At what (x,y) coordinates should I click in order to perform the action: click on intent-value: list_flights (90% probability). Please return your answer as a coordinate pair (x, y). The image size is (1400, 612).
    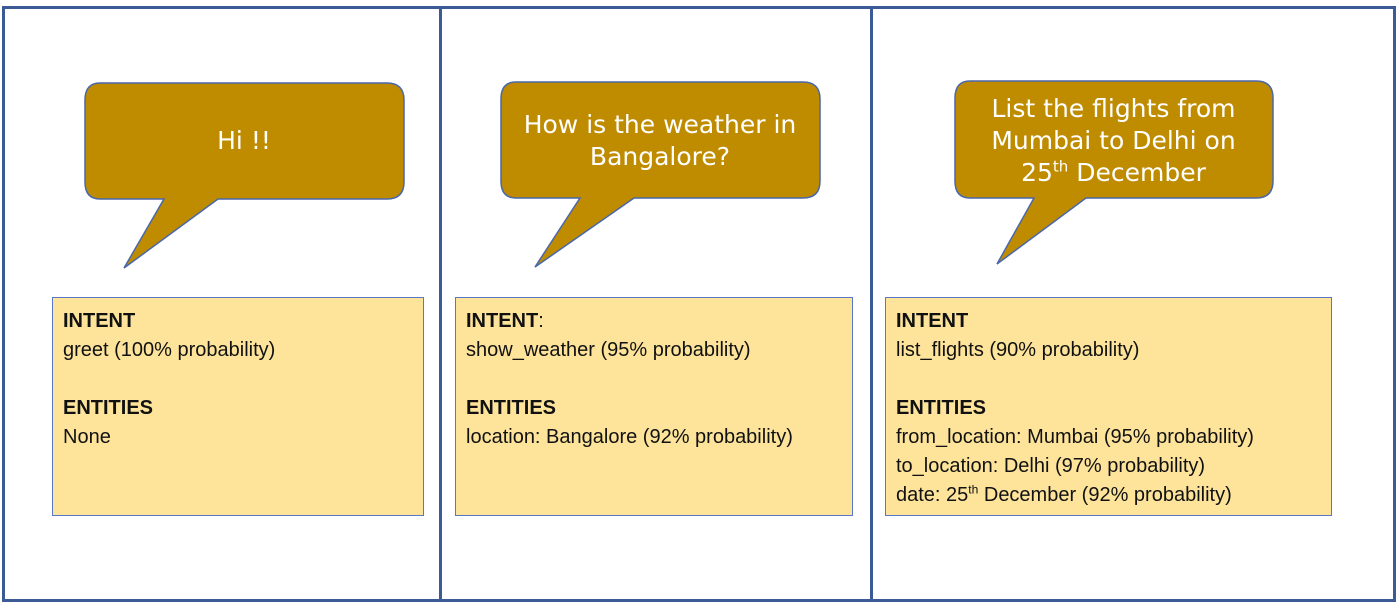
    Looking at the image, I should click on (1018, 350).